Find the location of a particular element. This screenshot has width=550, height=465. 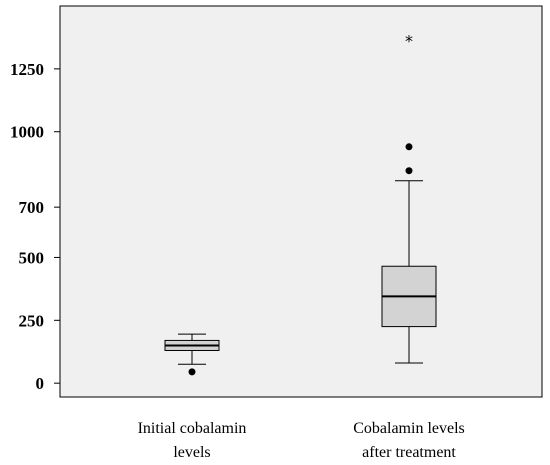

category-label: Initial cobalamin levels is located at coordinates (192, 440).